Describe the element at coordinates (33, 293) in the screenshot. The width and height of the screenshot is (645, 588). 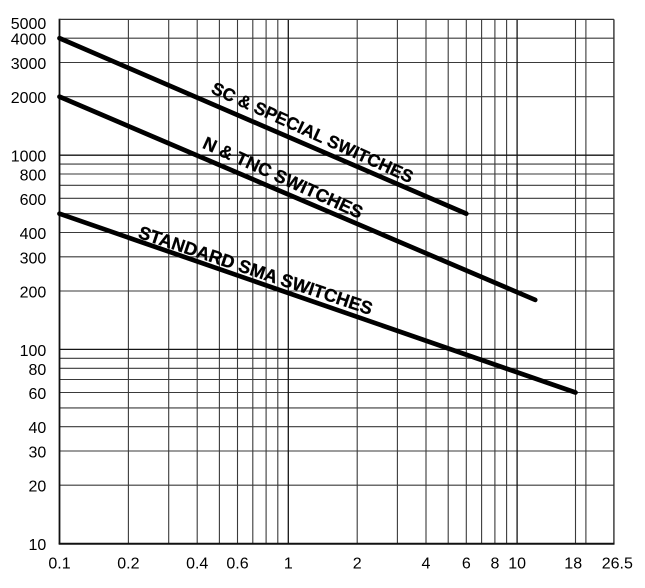
I see `svg-text: 200` at that location.